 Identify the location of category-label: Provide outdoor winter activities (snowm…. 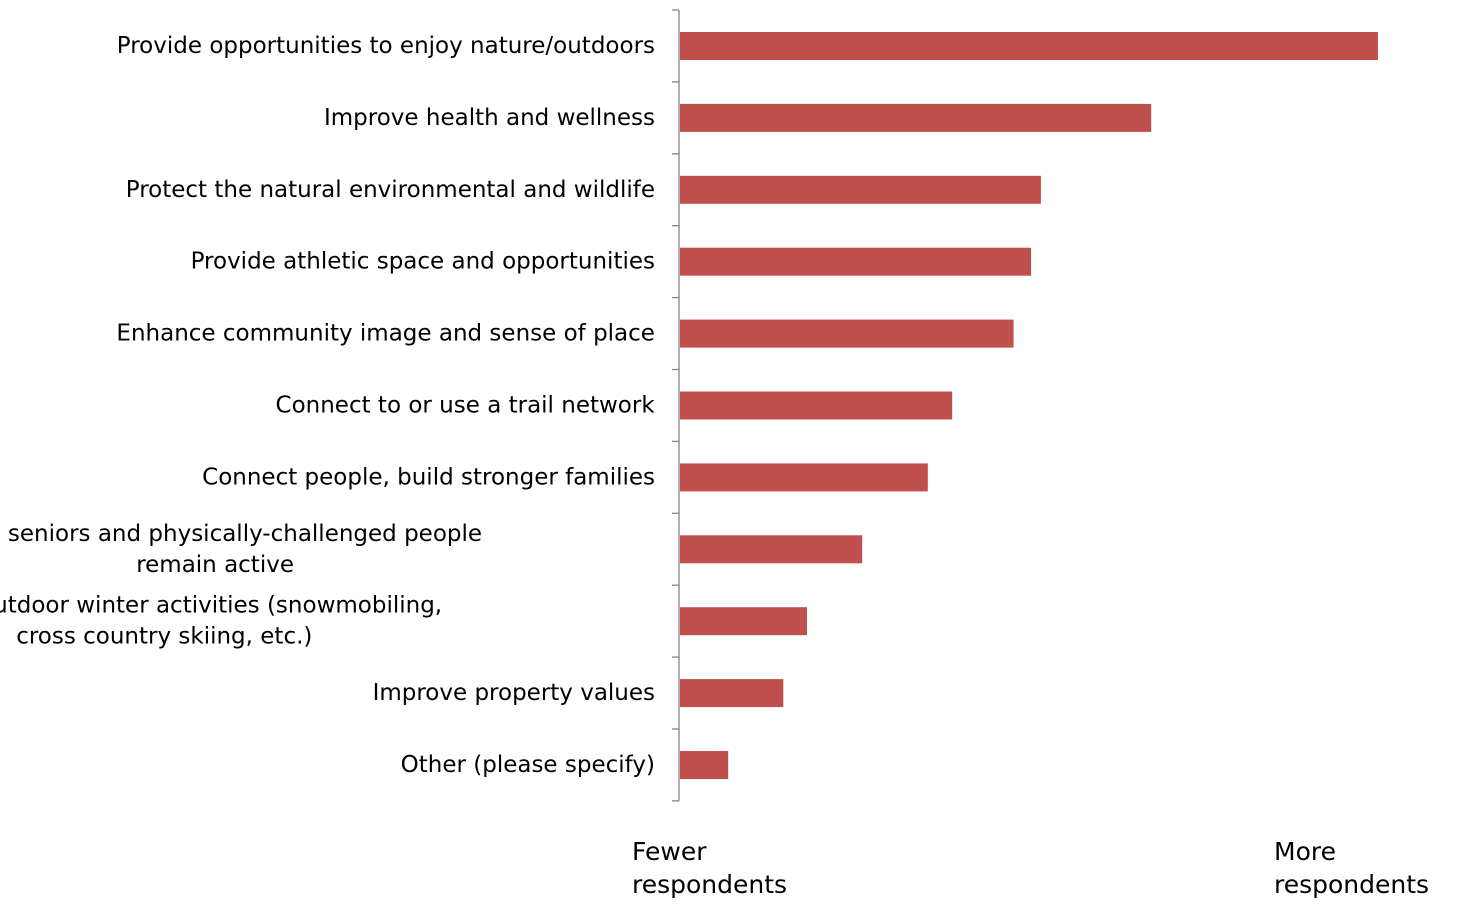
(221, 621).